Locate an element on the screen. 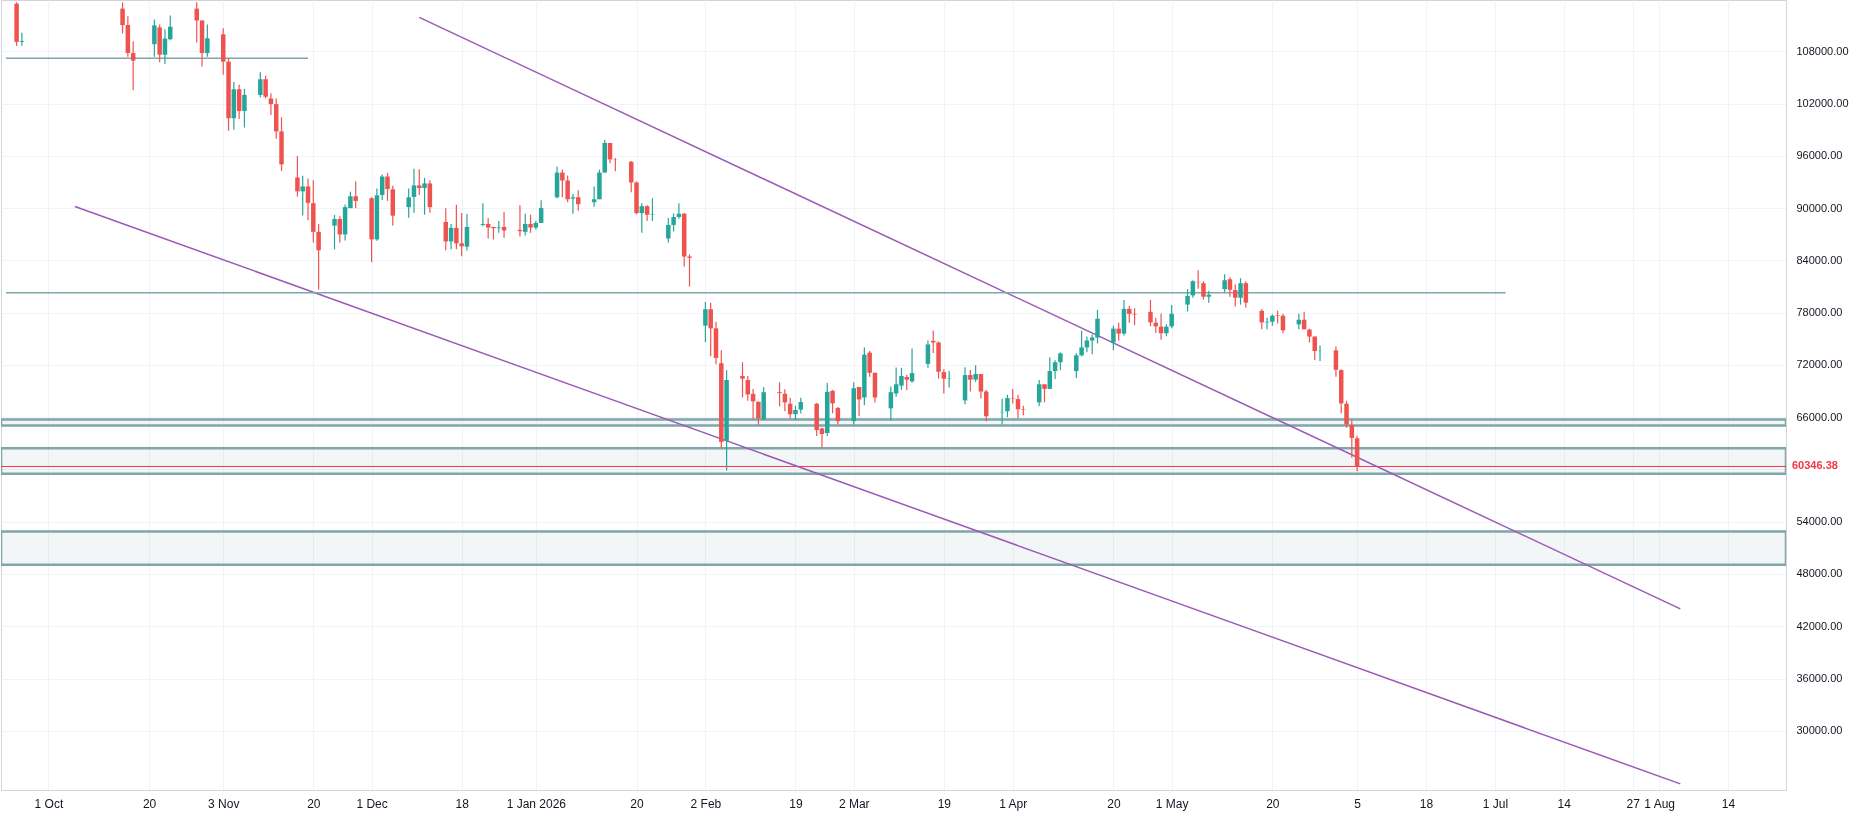  x-tick-label: 5 is located at coordinates (1358, 803).